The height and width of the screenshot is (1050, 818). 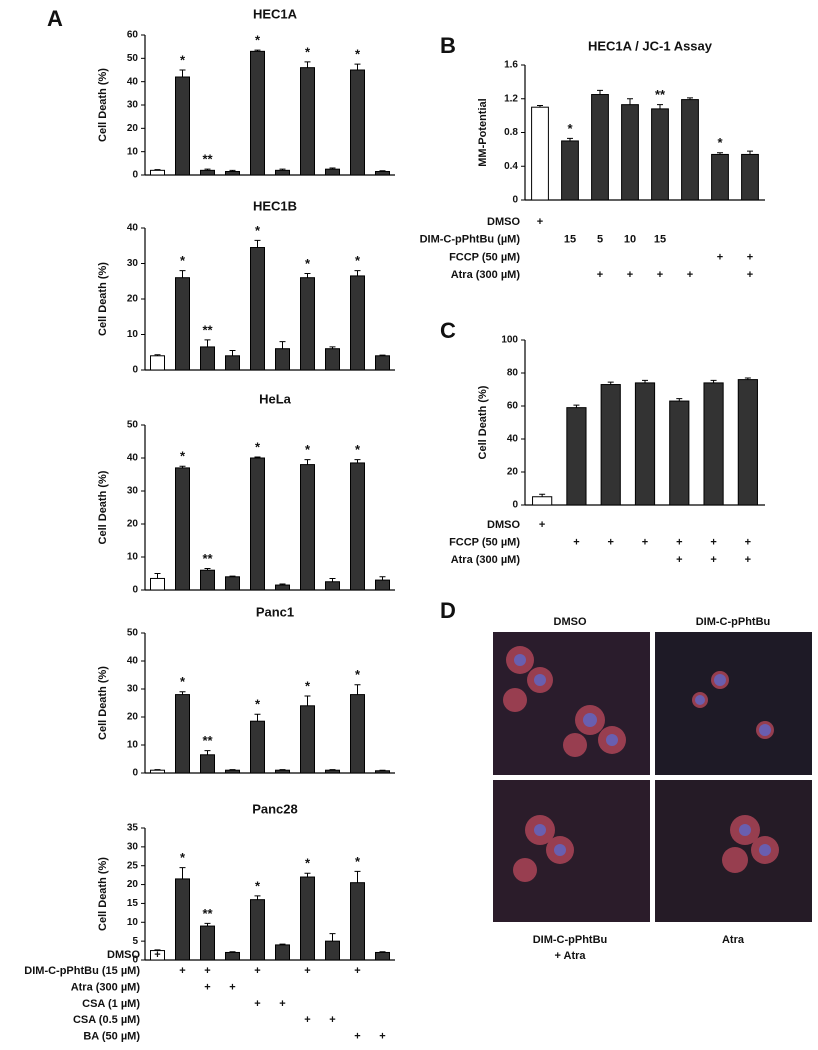 I want to click on y-tick-label: 60, so click(x=513, y=406).